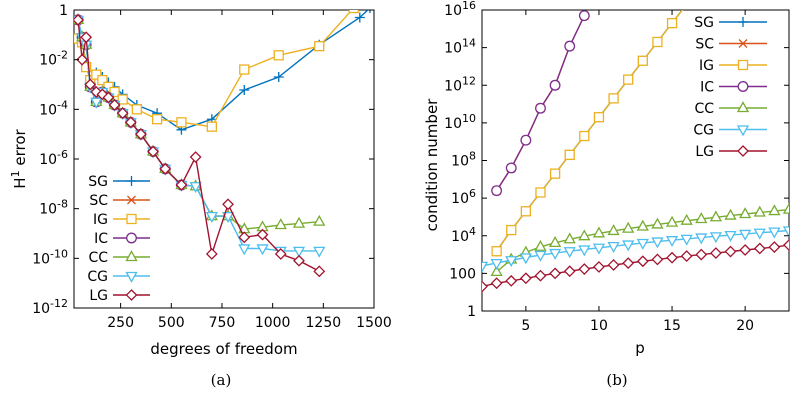 This screenshot has height=394, width=790. I want to click on x-tick-label: 1250, so click(324, 323).